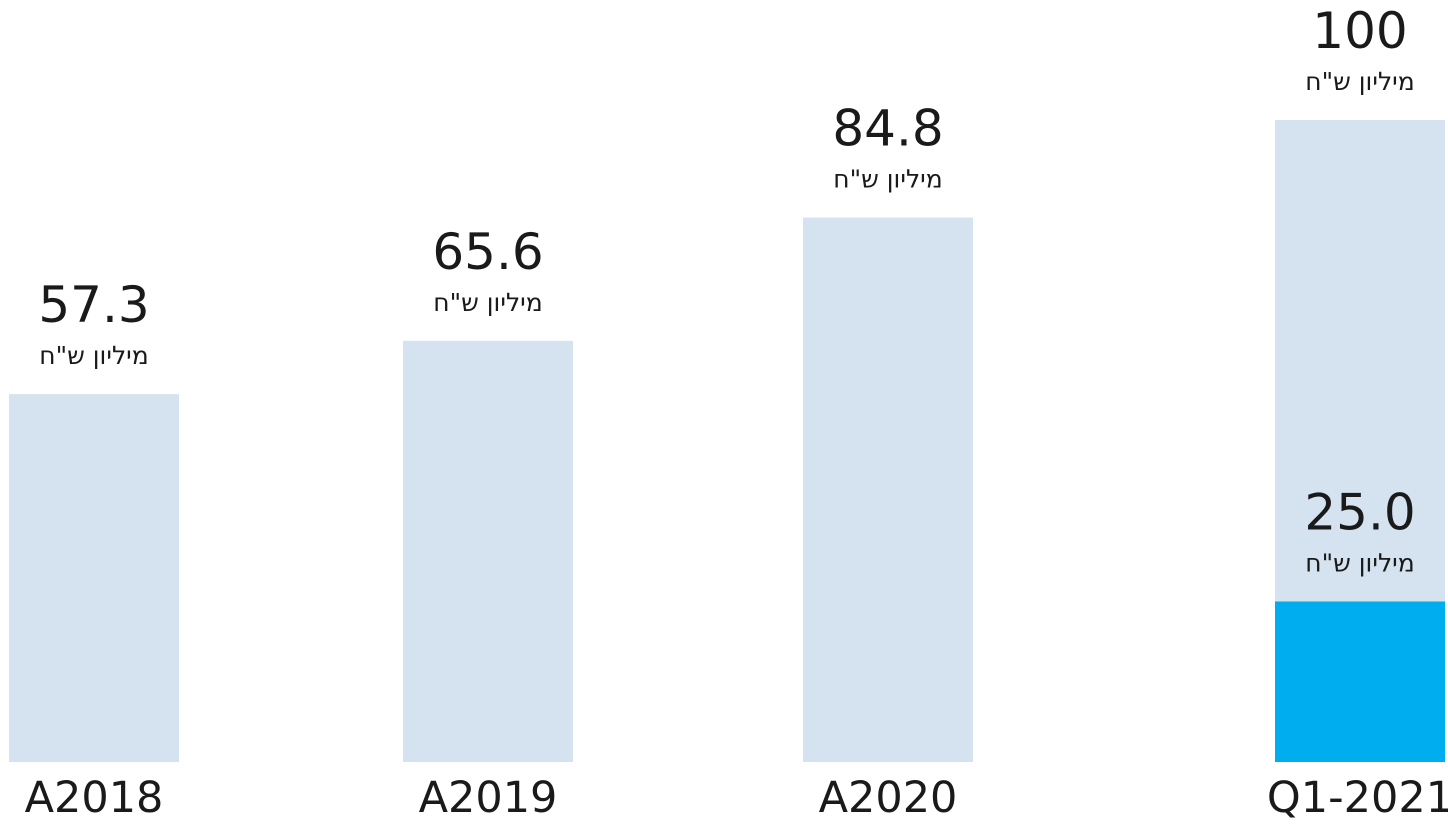 This screenshot has height=826, width=1448. What do you see at coordinates (1357, 798) in the screenshot?
I see `x-tick-label-q1-2021: Q1-2021` at bounding box center [1357, 798].